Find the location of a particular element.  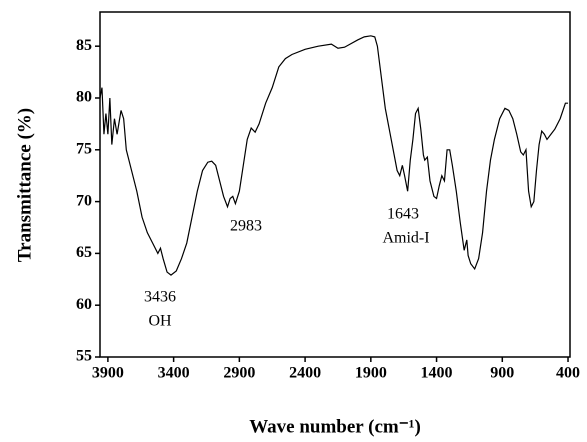

annotation: Amid-I is located at coordinates (405, 238).